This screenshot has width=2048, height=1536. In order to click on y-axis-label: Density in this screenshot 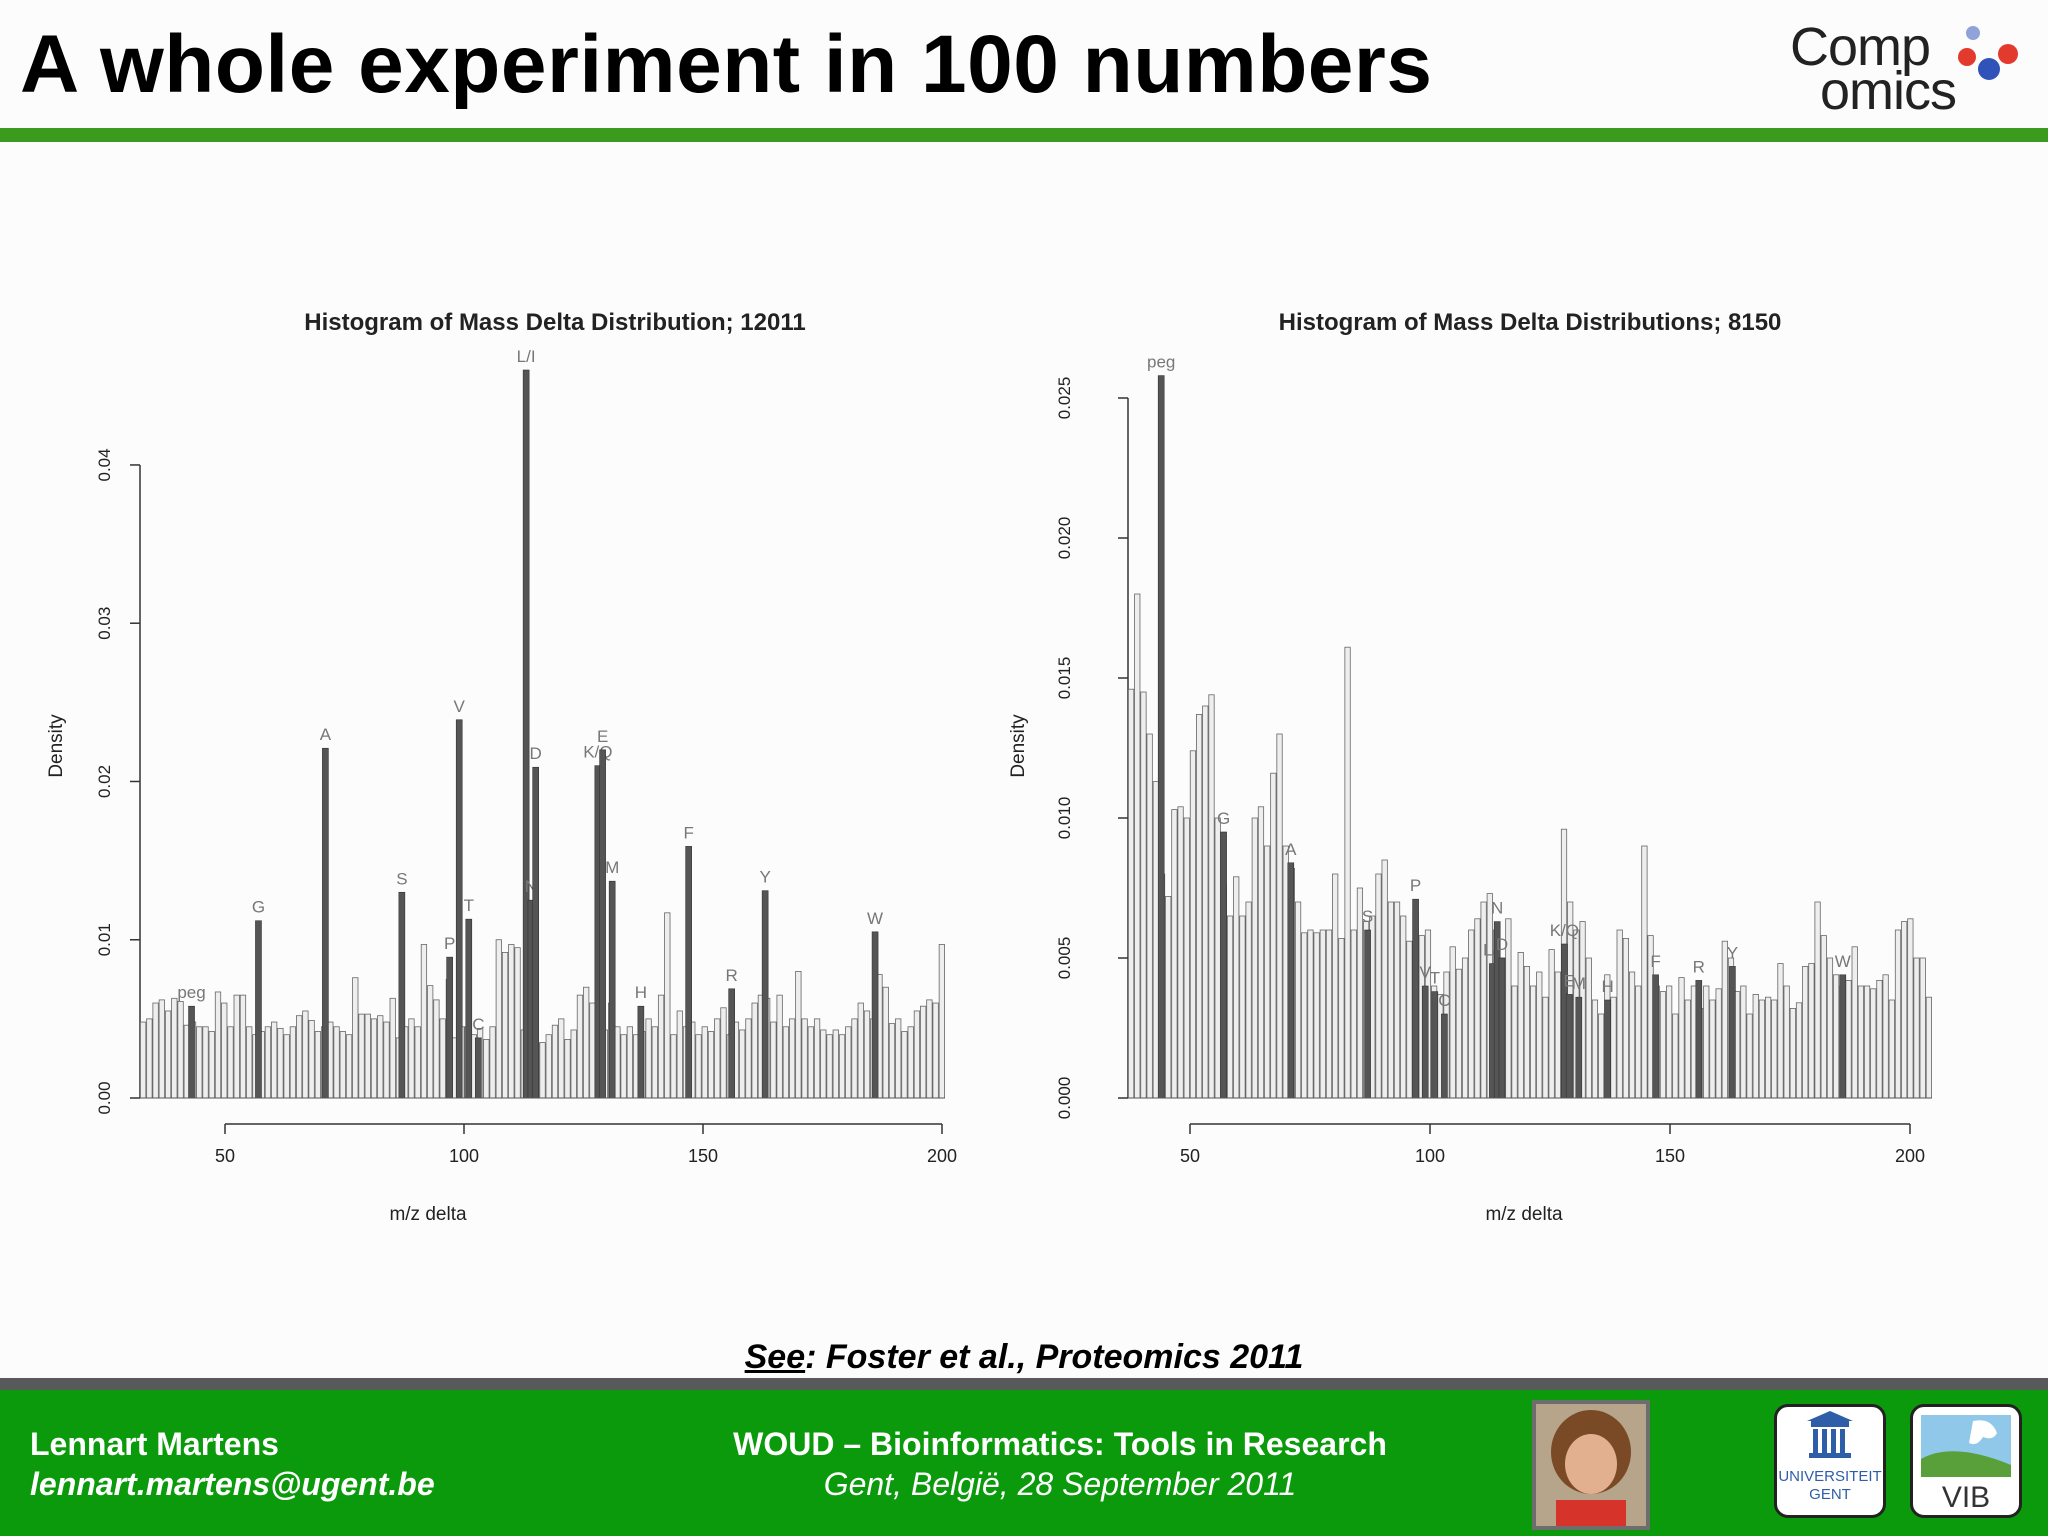, I will do `click(1018, 746)`.